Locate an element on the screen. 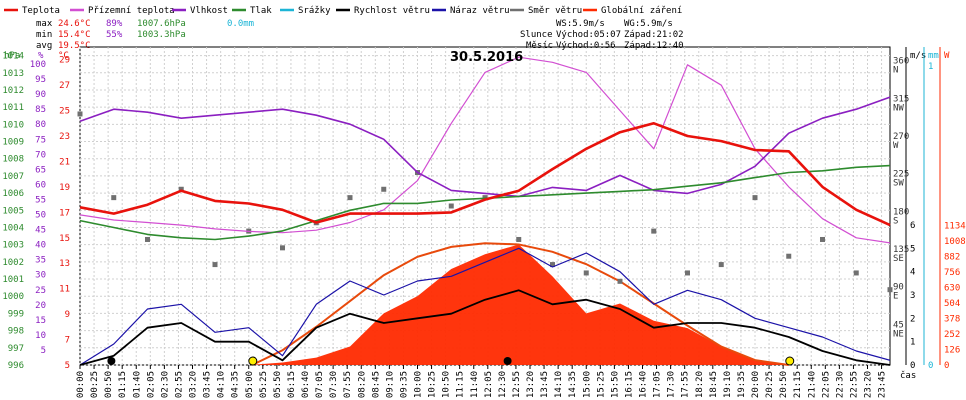  time-tick-label: 13:20 is located at coordinates (531, 384).